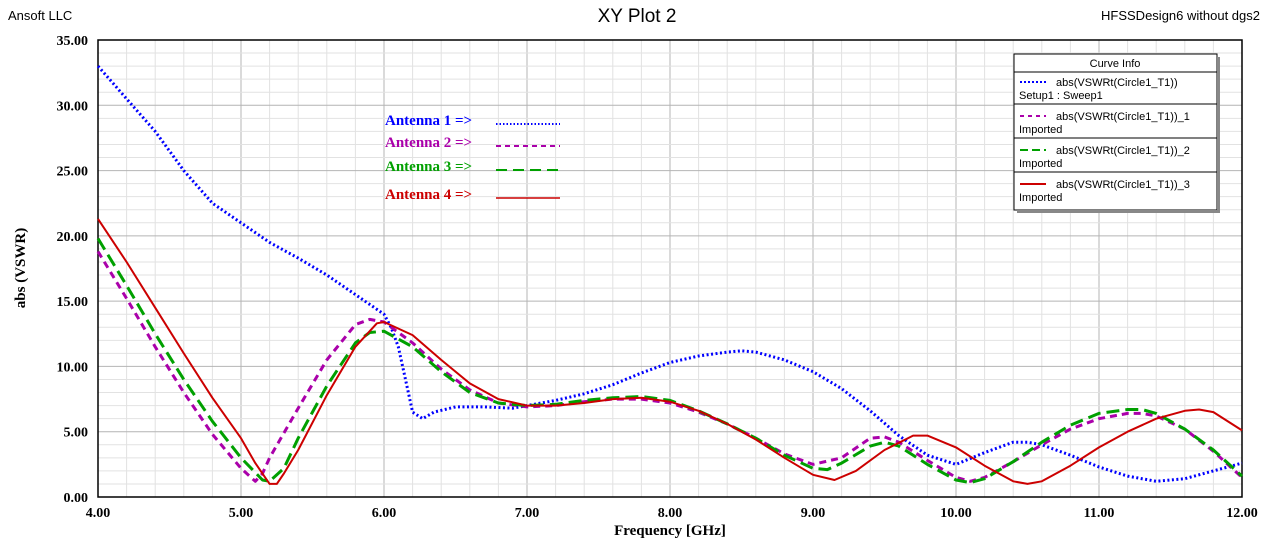  I want to click on antenna-annotation-1: Antenna 1 =>, so click(428, 121).